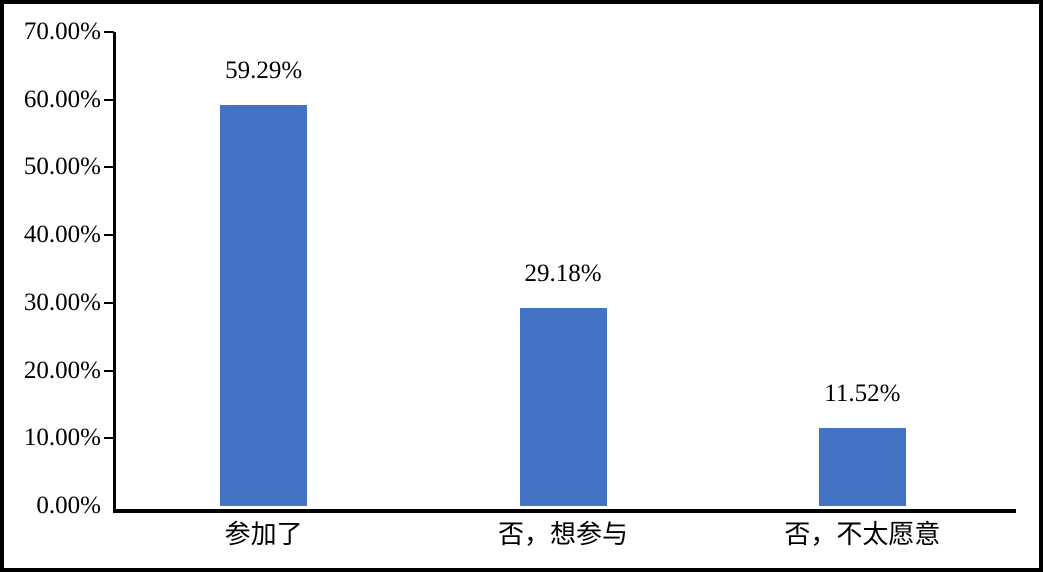  Describe the element at coordinates (62, 235) in the screenshot. I see `y-tick-label: 40.00%` at that location.